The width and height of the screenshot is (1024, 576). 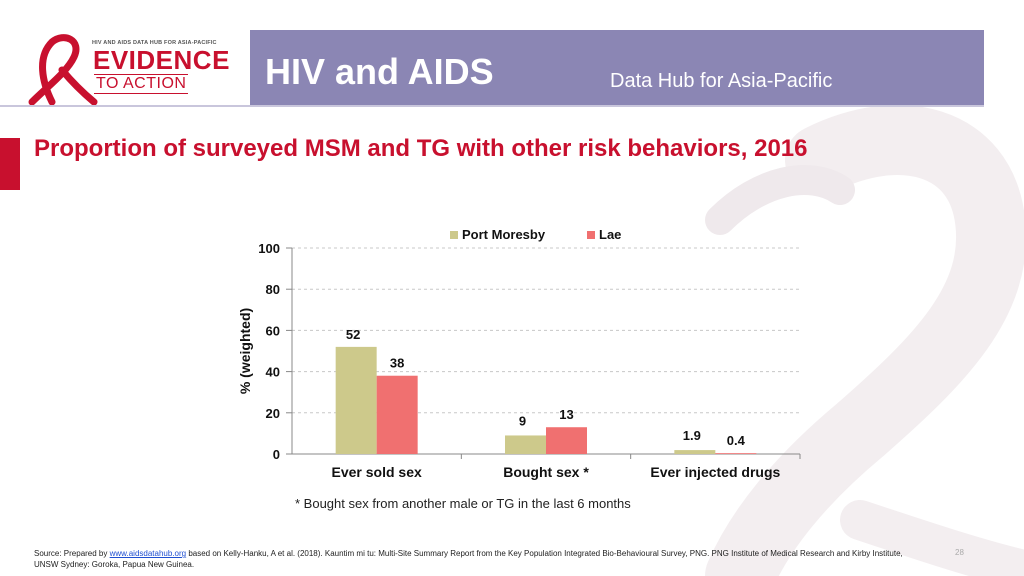 What do you see at coordinates (141, 84) in the screenshot?
I see `logo-action-text: TO ACTION` at bounding box center [141, 84].